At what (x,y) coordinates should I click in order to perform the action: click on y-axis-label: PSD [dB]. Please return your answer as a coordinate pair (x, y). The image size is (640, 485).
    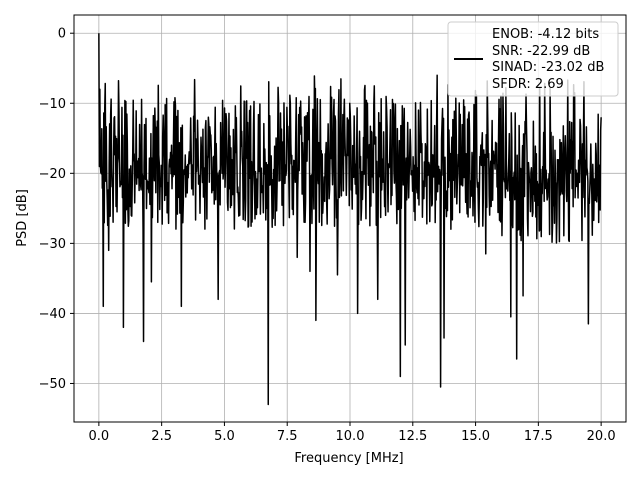
    Looking at the image, I should click on (22, 218).